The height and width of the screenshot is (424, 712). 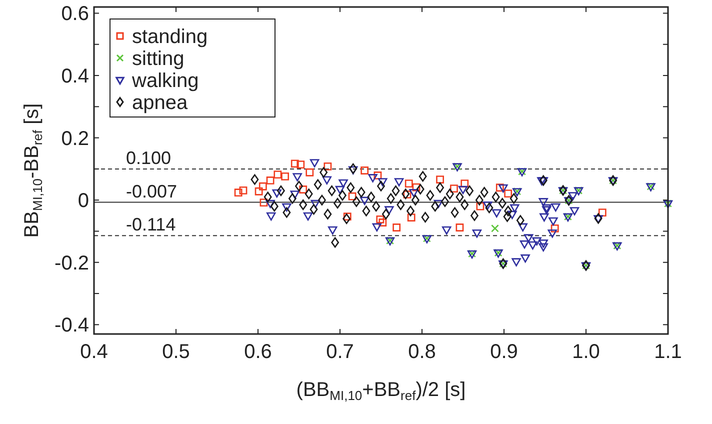 What do you see at coordinates (422, 352) in the screenshot?
I see `x-tick-label: 0.8` at bounding box center [422, 352].